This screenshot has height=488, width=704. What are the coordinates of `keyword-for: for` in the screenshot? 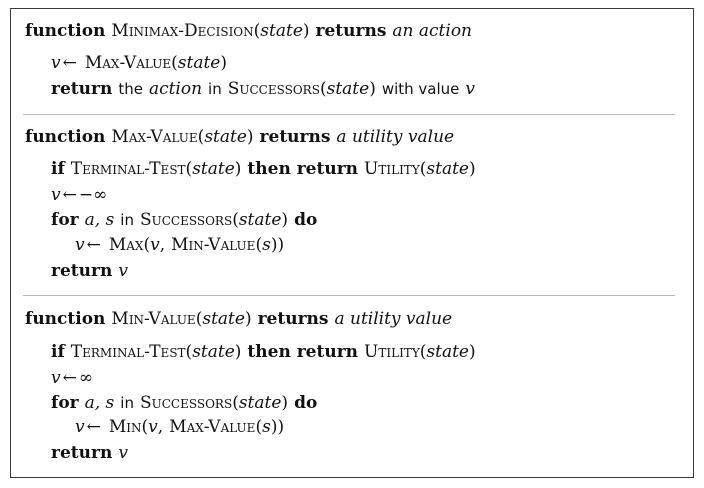 It's located at (65, 220).